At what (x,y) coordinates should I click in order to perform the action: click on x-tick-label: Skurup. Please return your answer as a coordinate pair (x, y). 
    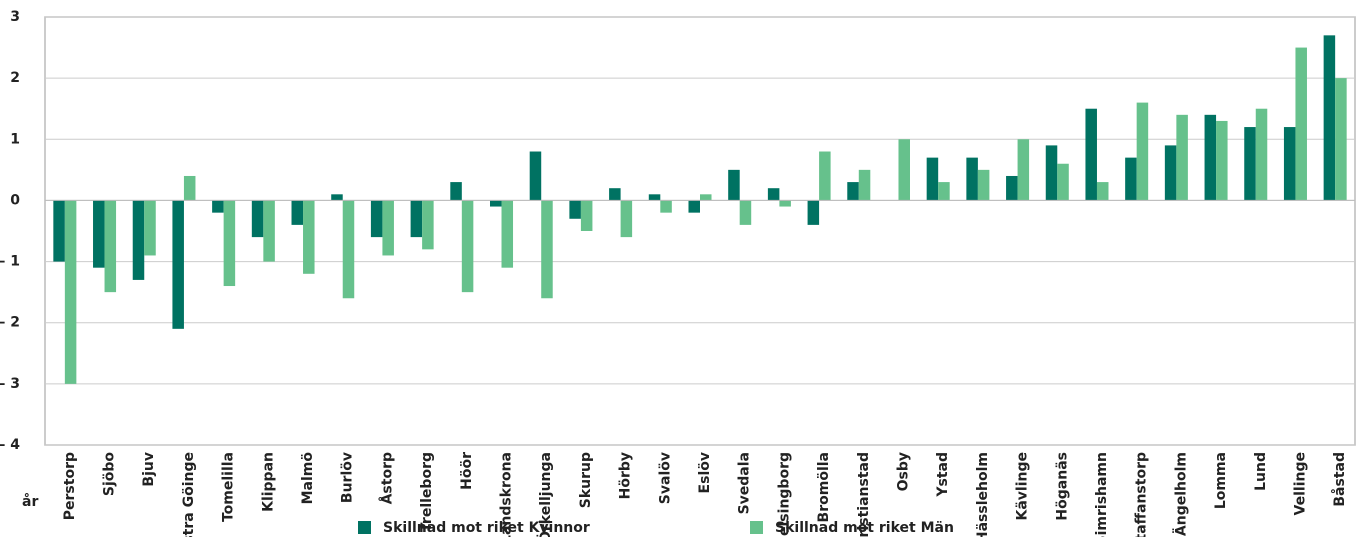
    Looking at the image, I should click on (586, 480).